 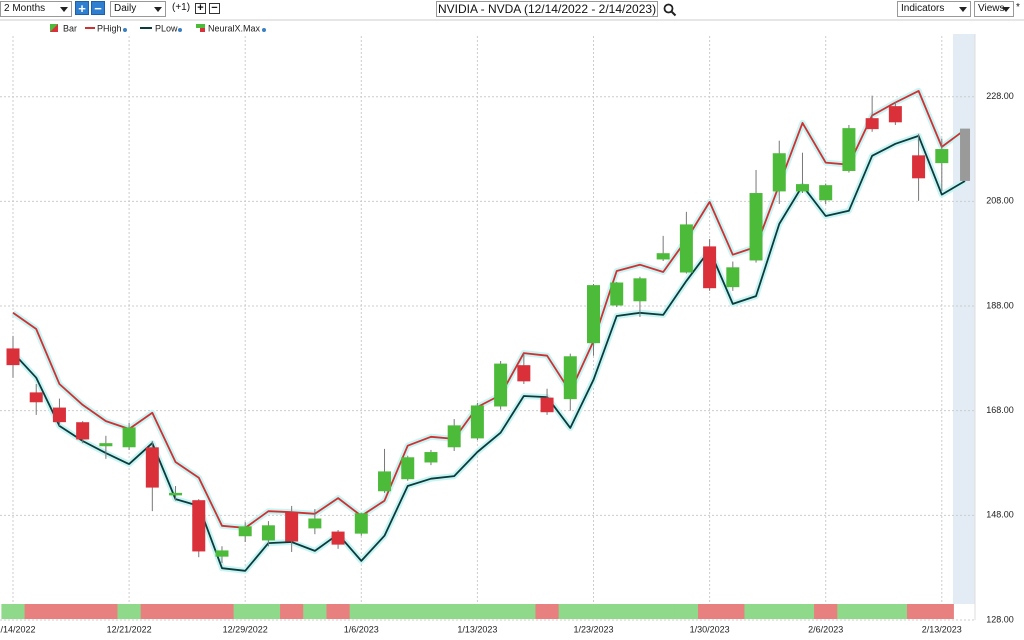 I want to click on x-tick-label: 12/29/2022, so click(x=245, y=629).